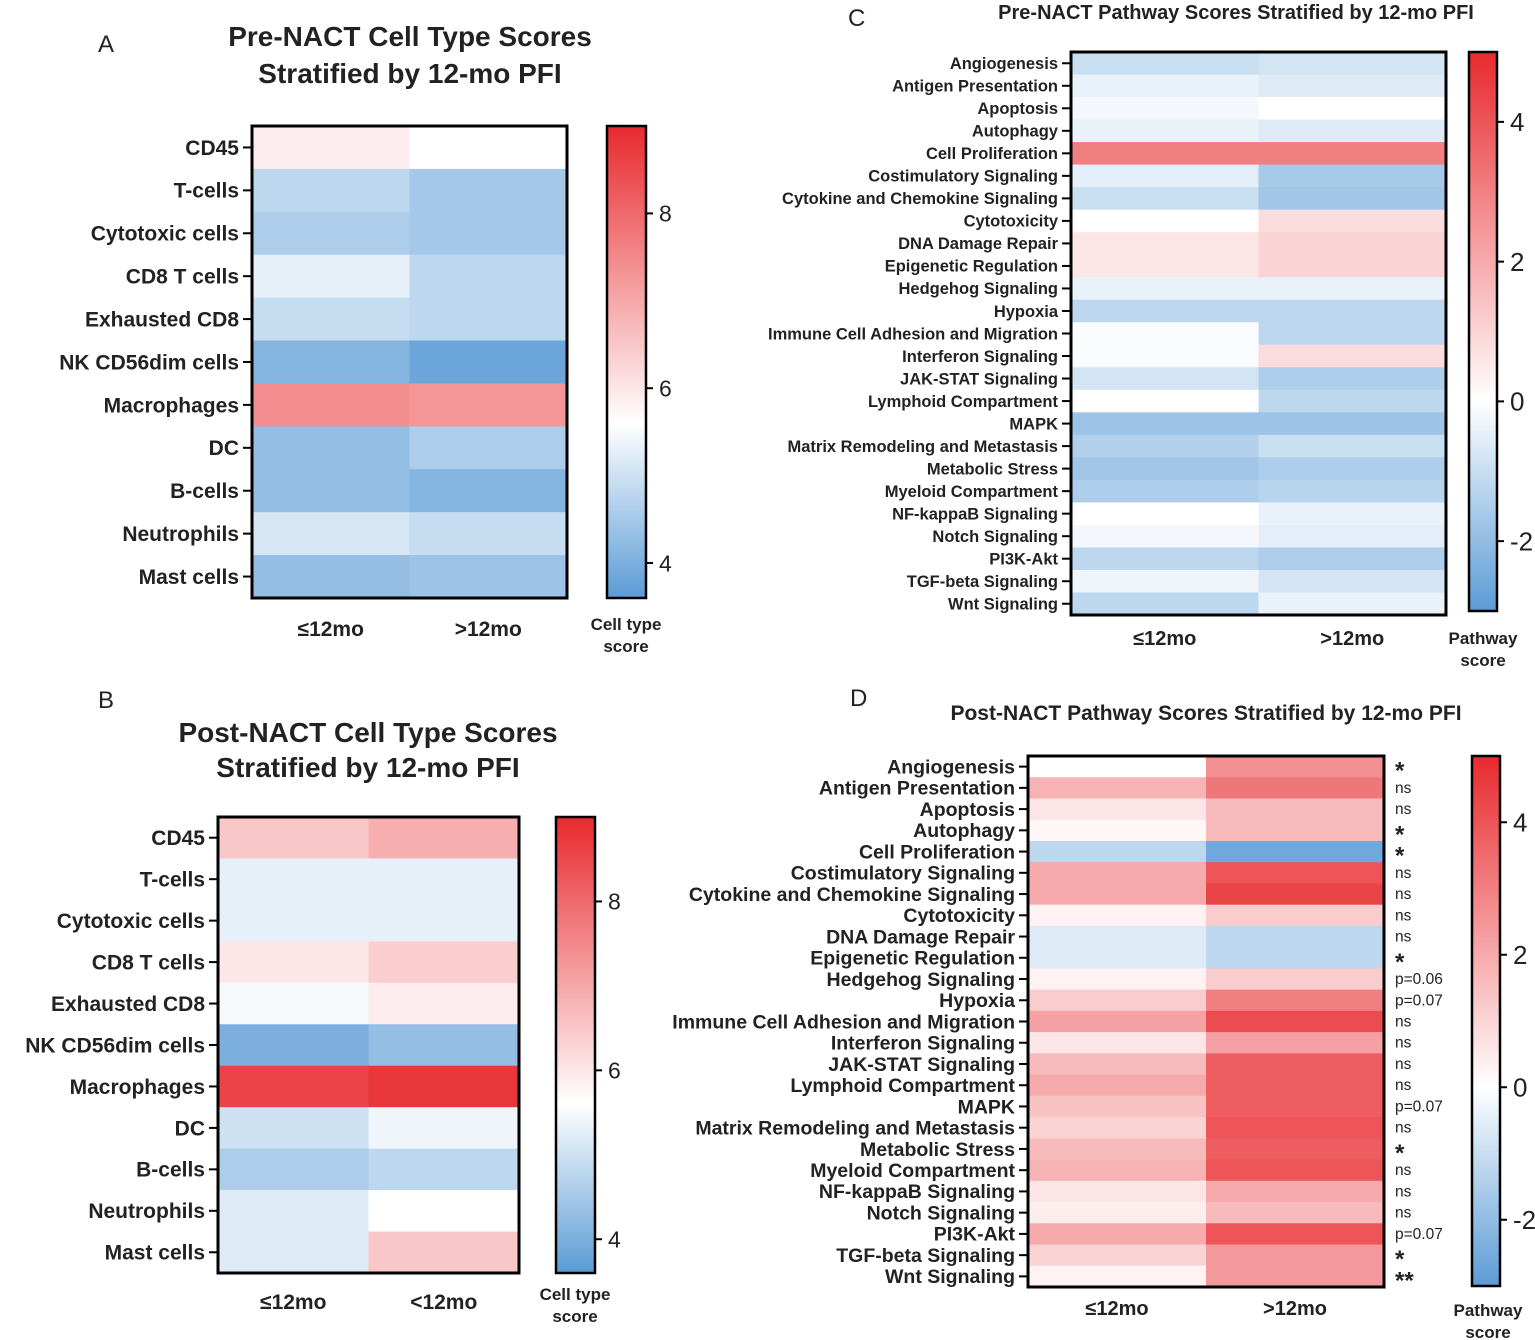 This screenshot has width=1535, height=1340. Describe the element at coordinates (1023, 559) in the screenshot. I see `row-label: PI3K-Akt` at that location.